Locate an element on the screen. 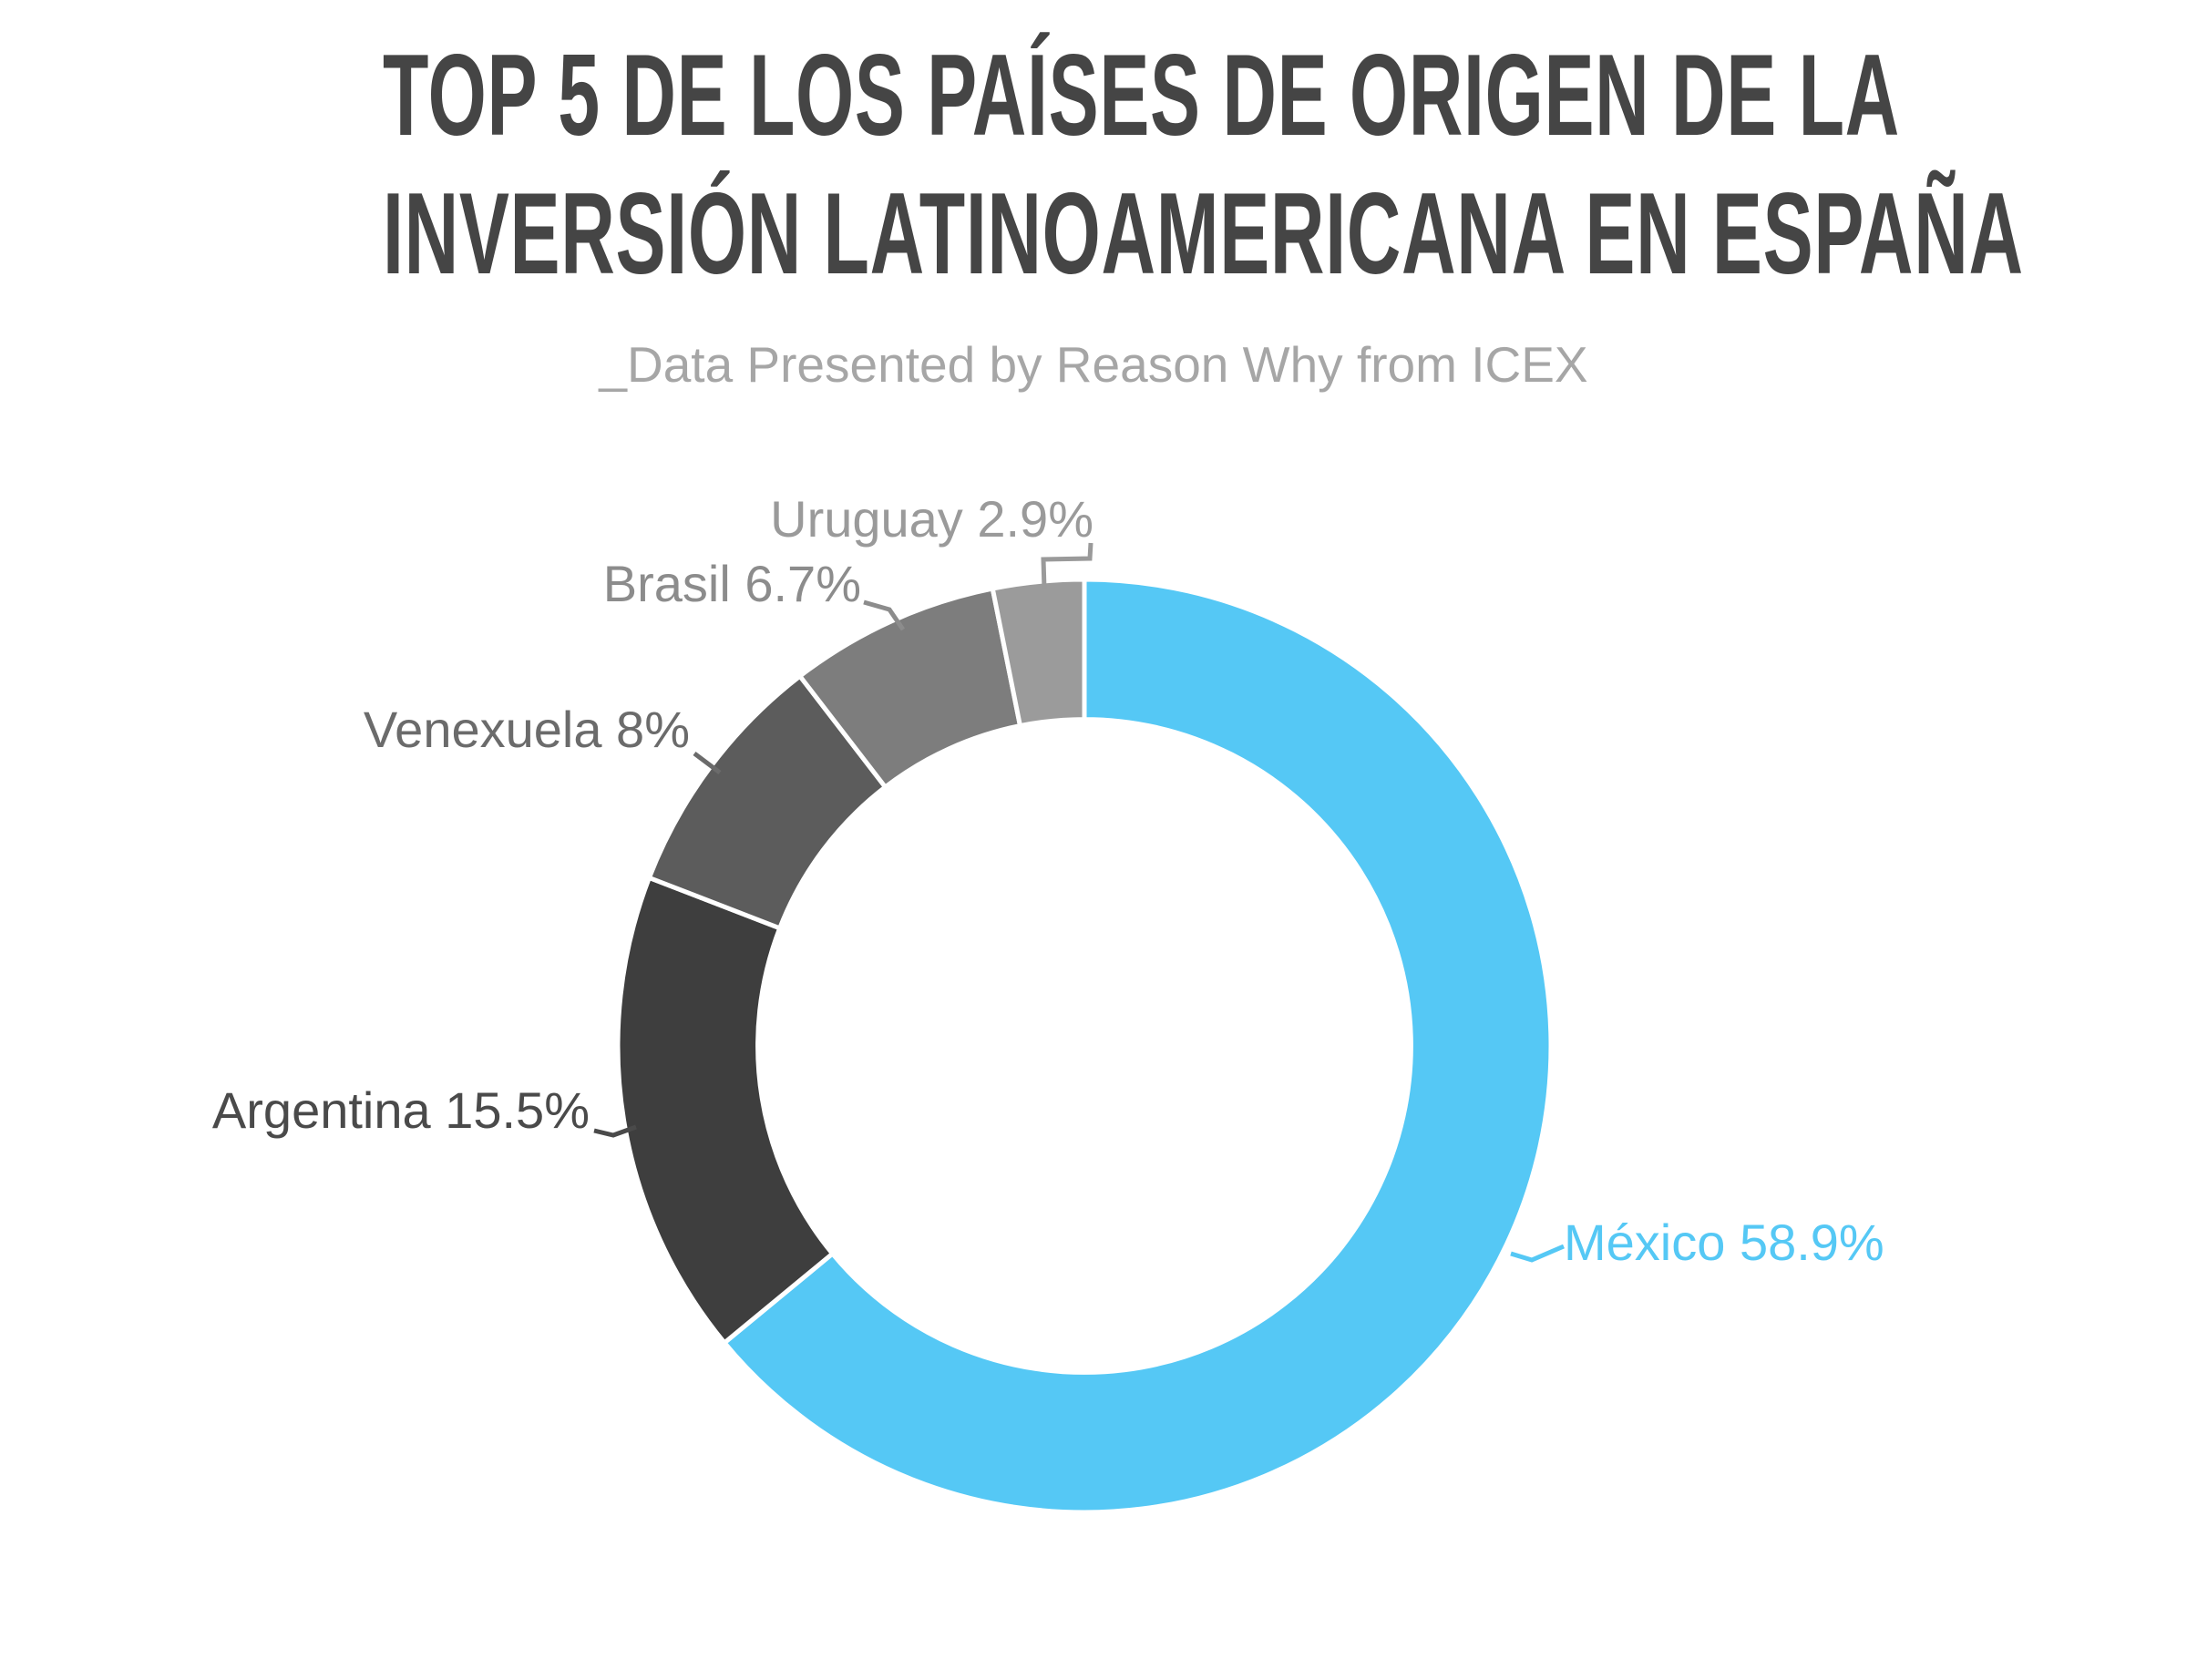  slice-label-uruguay: Uruguay 2.9% is located at coordinates (932, 519).